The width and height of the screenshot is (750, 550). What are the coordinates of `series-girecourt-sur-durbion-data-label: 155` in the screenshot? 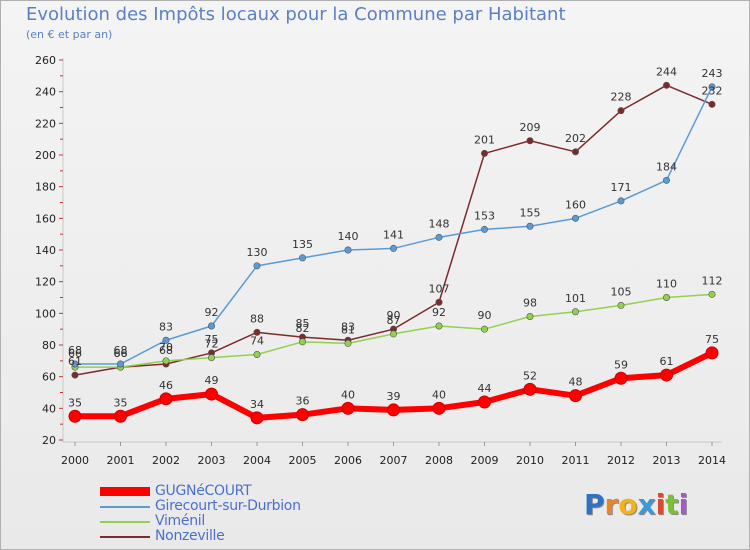 It's located at (530, 212).